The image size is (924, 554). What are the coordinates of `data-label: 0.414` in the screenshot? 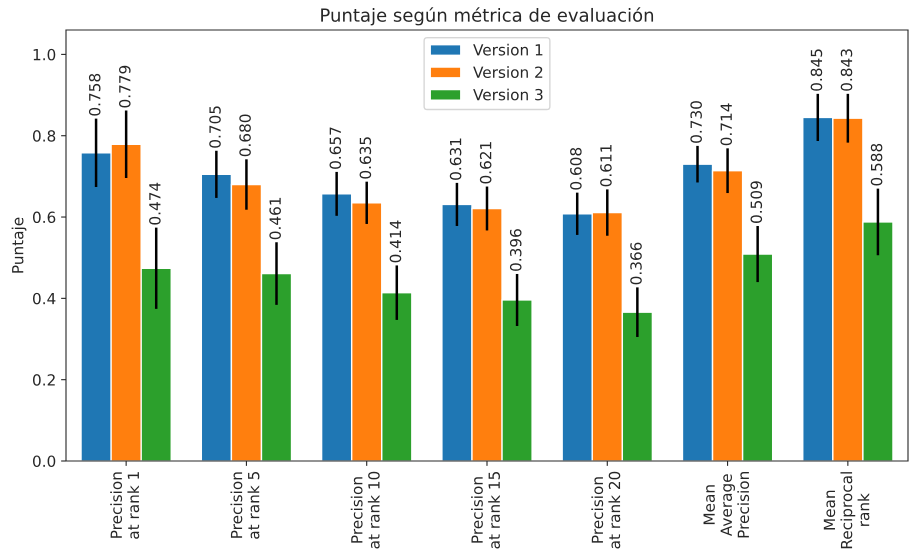 It's located at (396, 241).